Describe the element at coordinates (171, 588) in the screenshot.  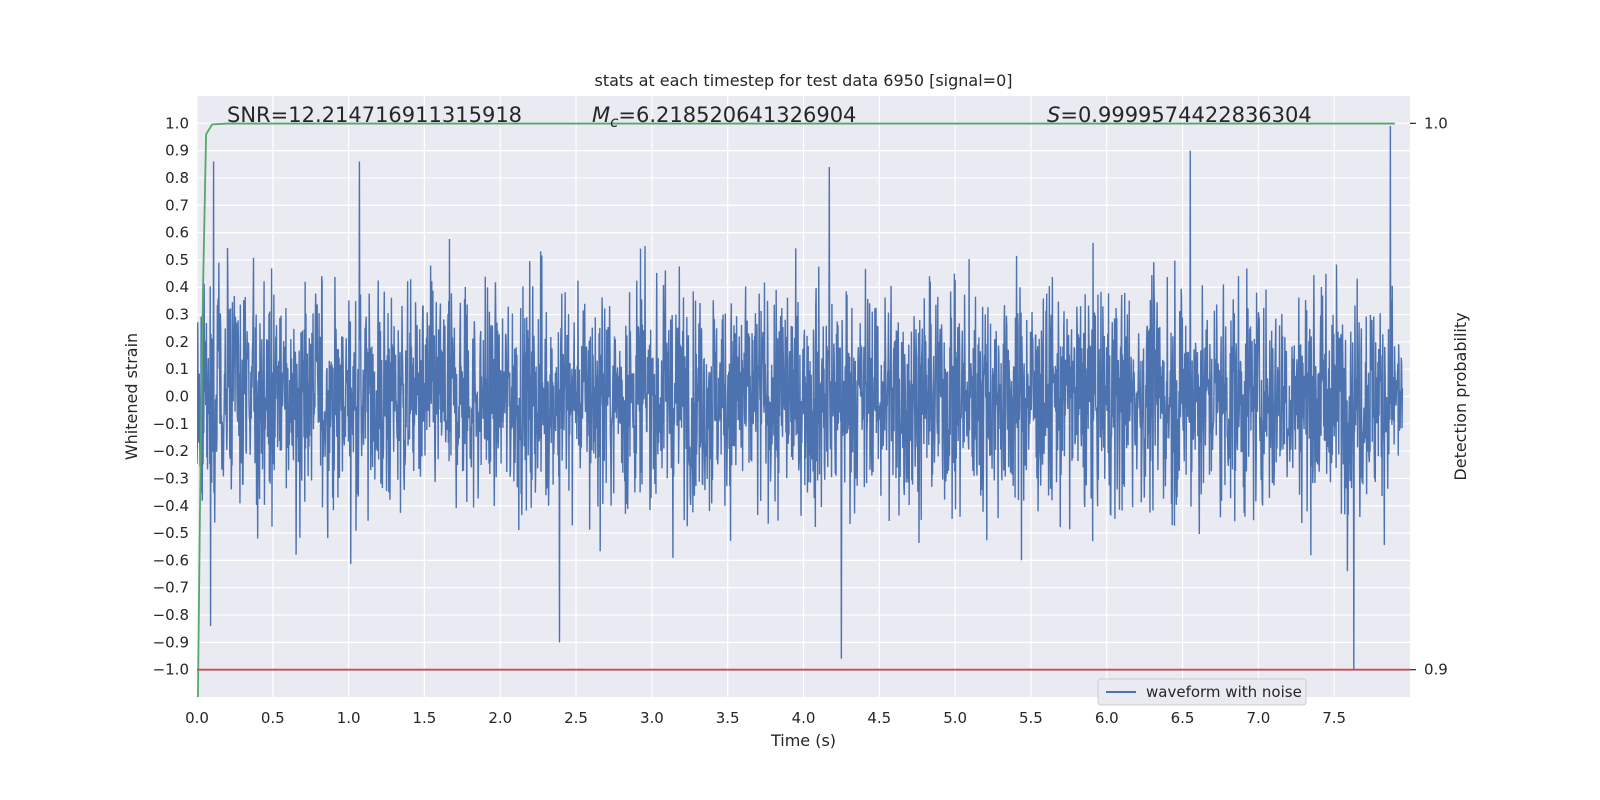
I see `y-tick-label: −0.7` at that location.